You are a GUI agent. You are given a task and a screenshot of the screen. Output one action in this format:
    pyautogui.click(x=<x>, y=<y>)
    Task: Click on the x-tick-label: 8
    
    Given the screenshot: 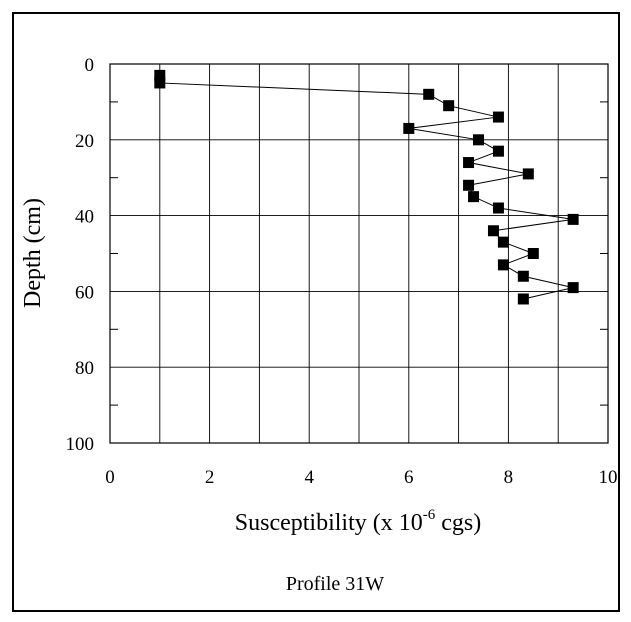 What is the action you would take?
    pyautogui.click(x=509, y=477)
    